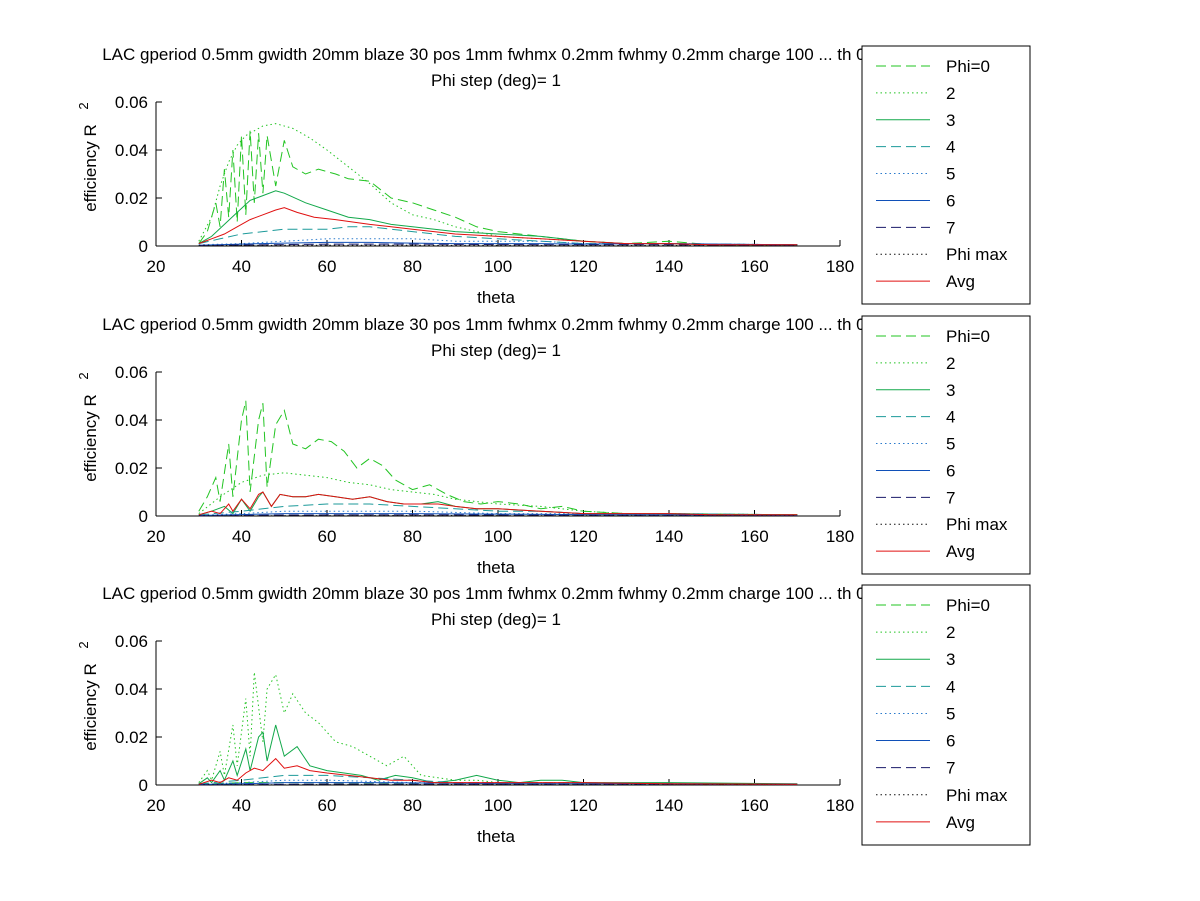  I want to click on x-tick-label: 60, so click(327, 266).